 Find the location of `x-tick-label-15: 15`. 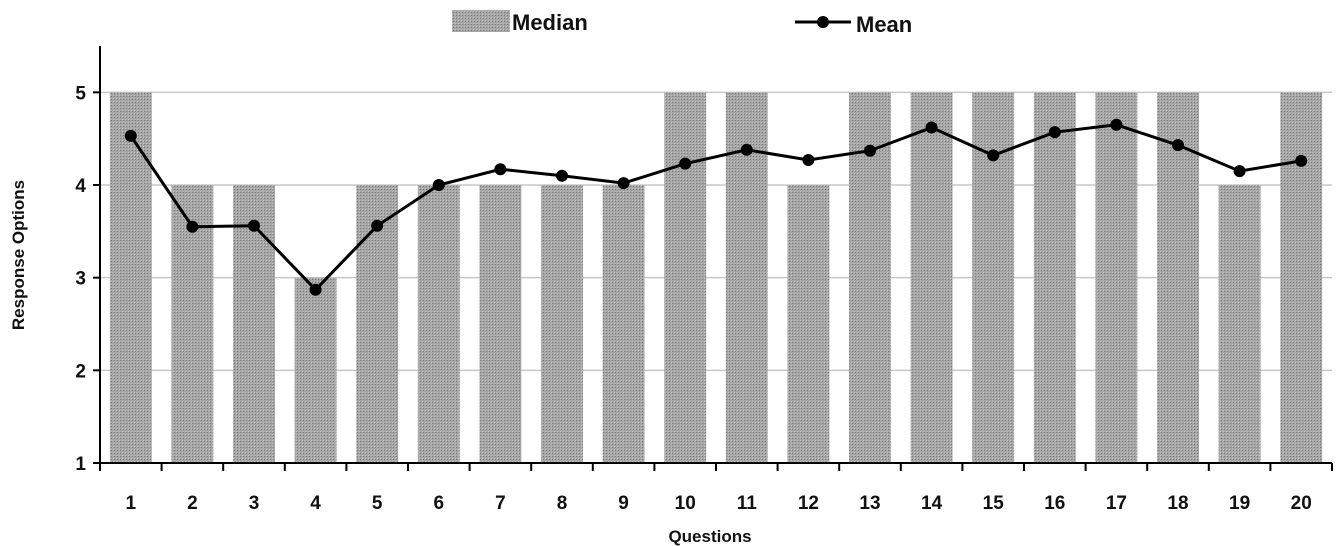

x-tick-label-15: 15 is located at coordinates (994, 503).